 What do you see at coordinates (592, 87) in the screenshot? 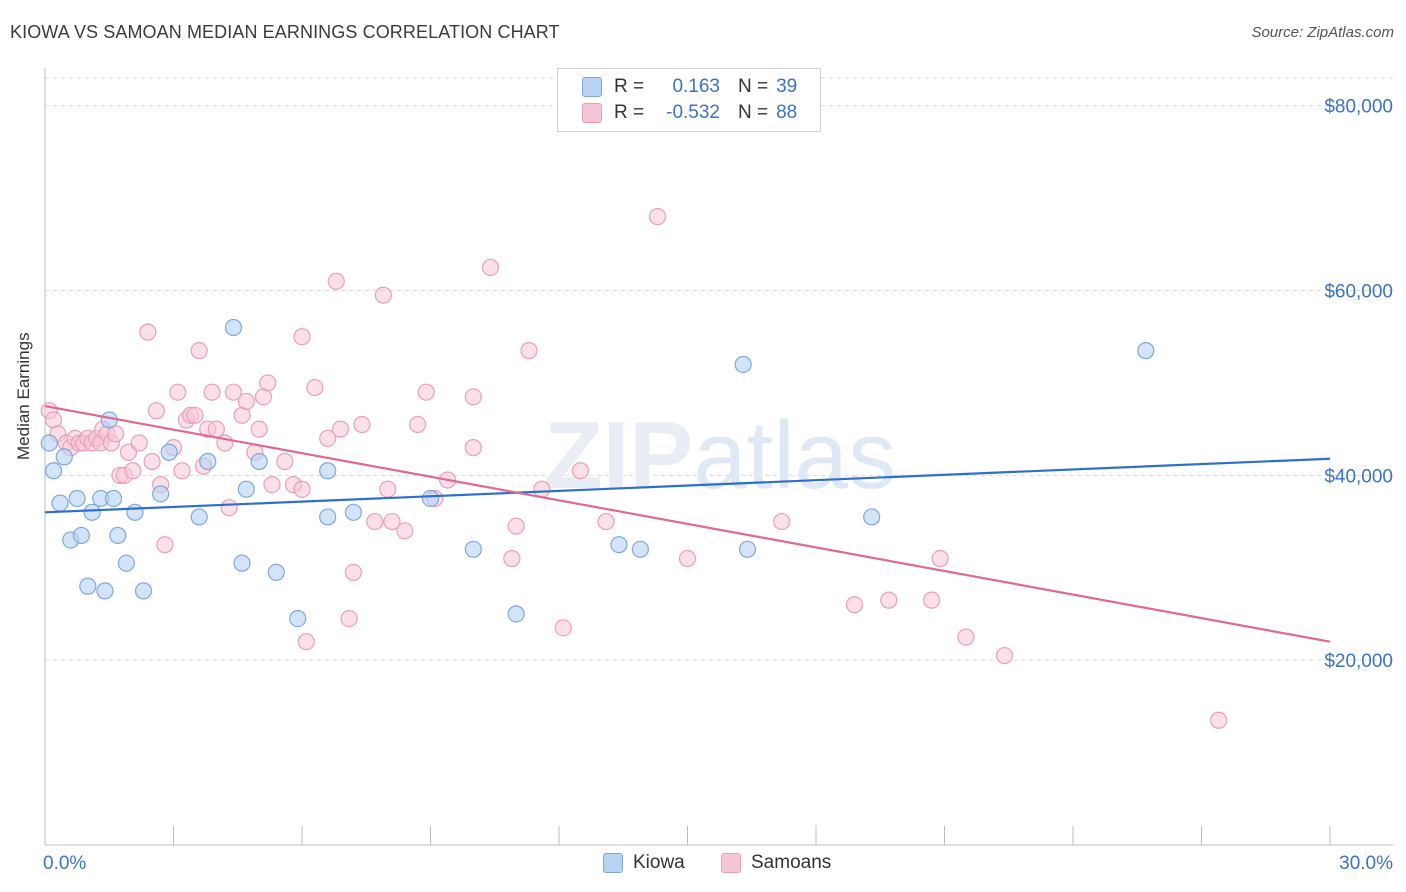
I see `kiowa-swatch` at bounding box center [592, 87].